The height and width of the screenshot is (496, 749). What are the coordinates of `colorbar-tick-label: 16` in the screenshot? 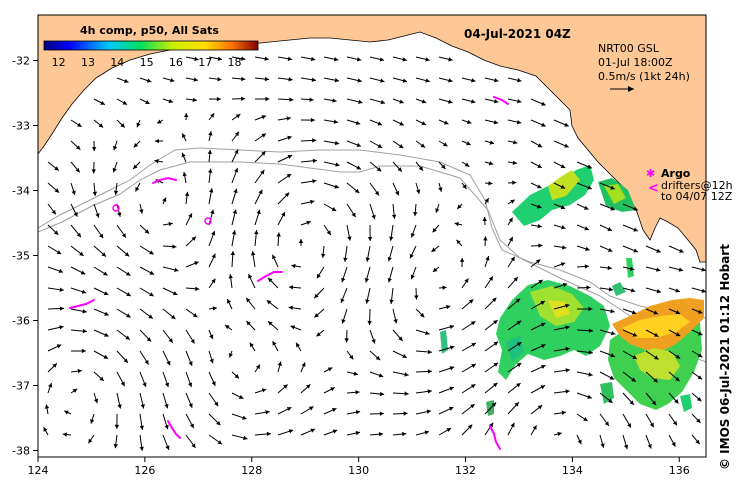 It's located at (176, 62).